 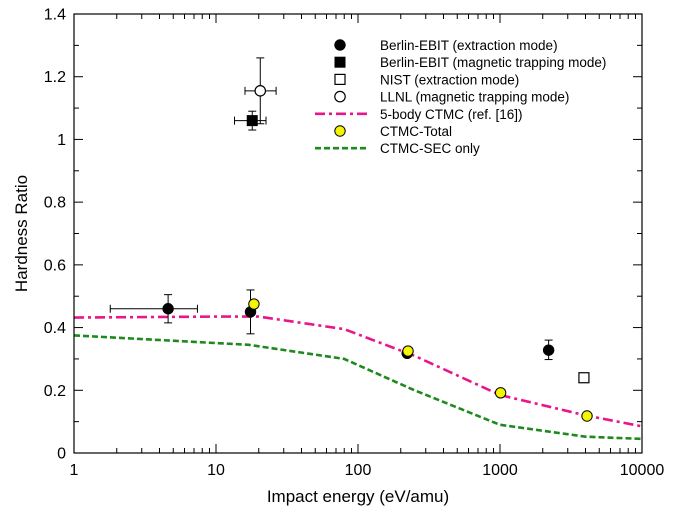 What do you see at coordinates (252, 121) in the screenshot?
I see `data-point-square-filled` at bounding box center [252, 121].